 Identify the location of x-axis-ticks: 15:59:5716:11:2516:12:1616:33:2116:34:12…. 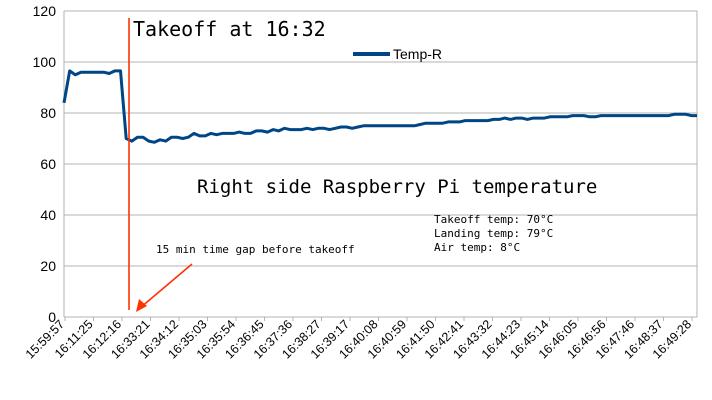
(358, 339).